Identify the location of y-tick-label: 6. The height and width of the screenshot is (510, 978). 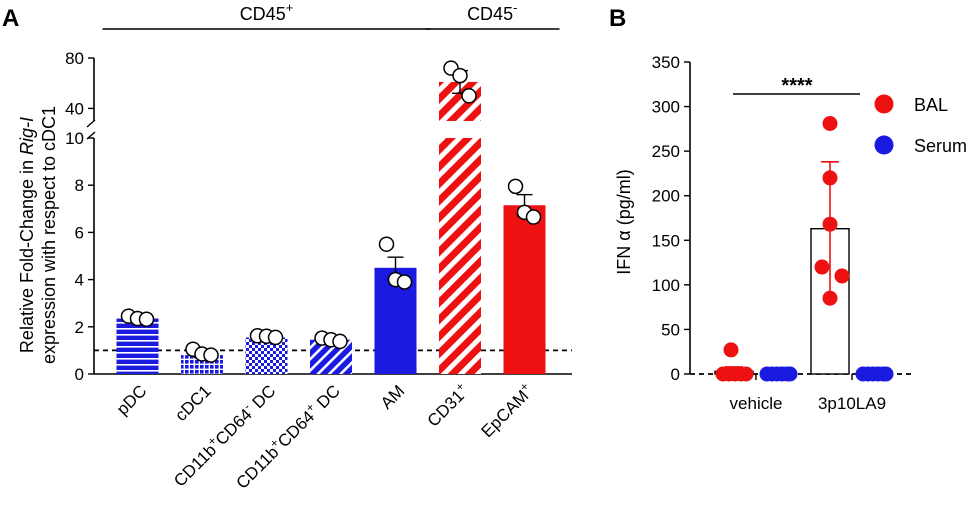
(79, 232).